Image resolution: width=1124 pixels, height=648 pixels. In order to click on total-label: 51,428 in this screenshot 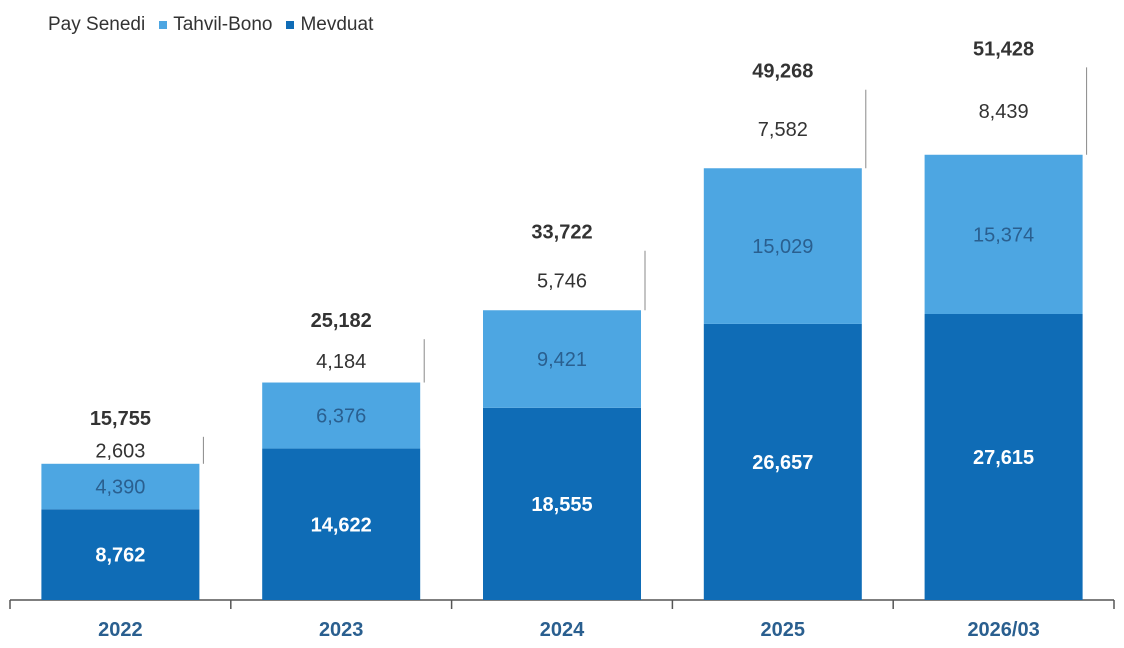, I will do `click(1003, 49)`.